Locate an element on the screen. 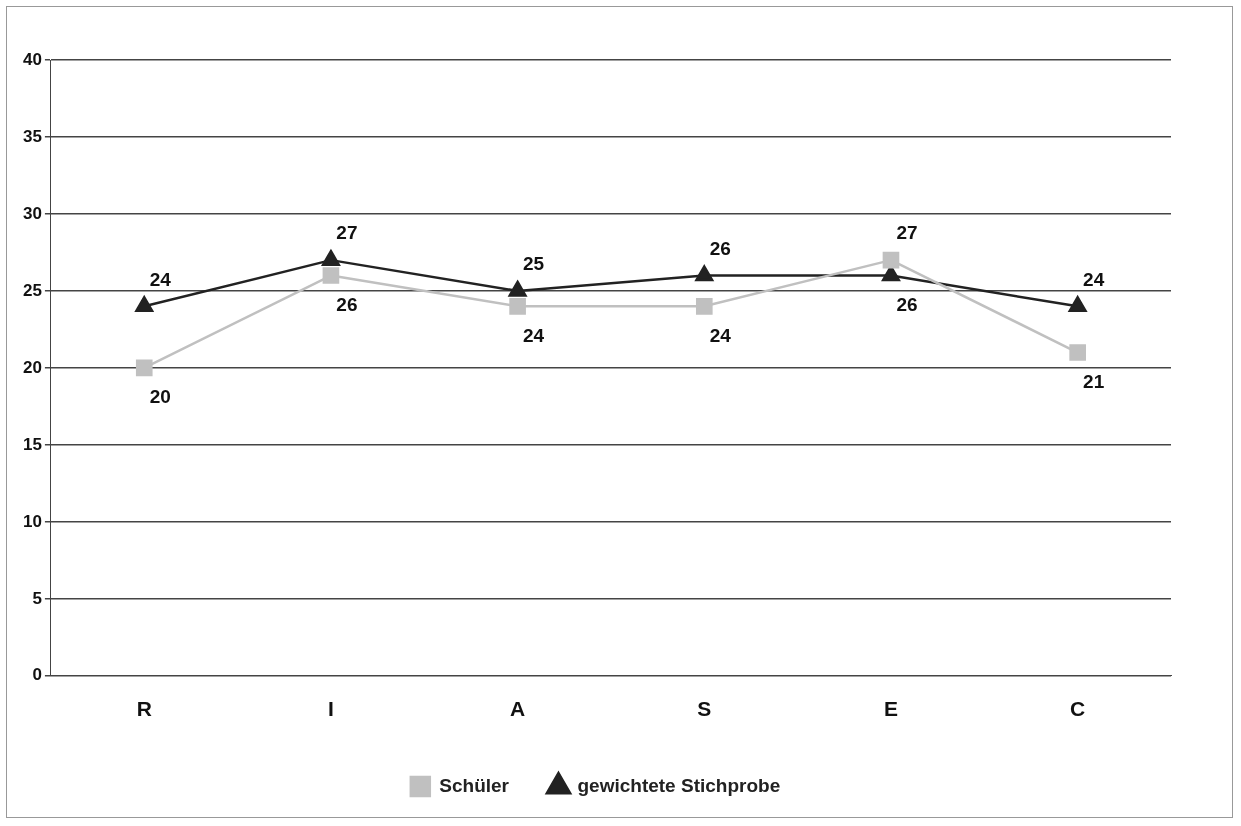 This screenshot has width=1241, height=826. data-label: 21 is located at coordinates (1094, 381).